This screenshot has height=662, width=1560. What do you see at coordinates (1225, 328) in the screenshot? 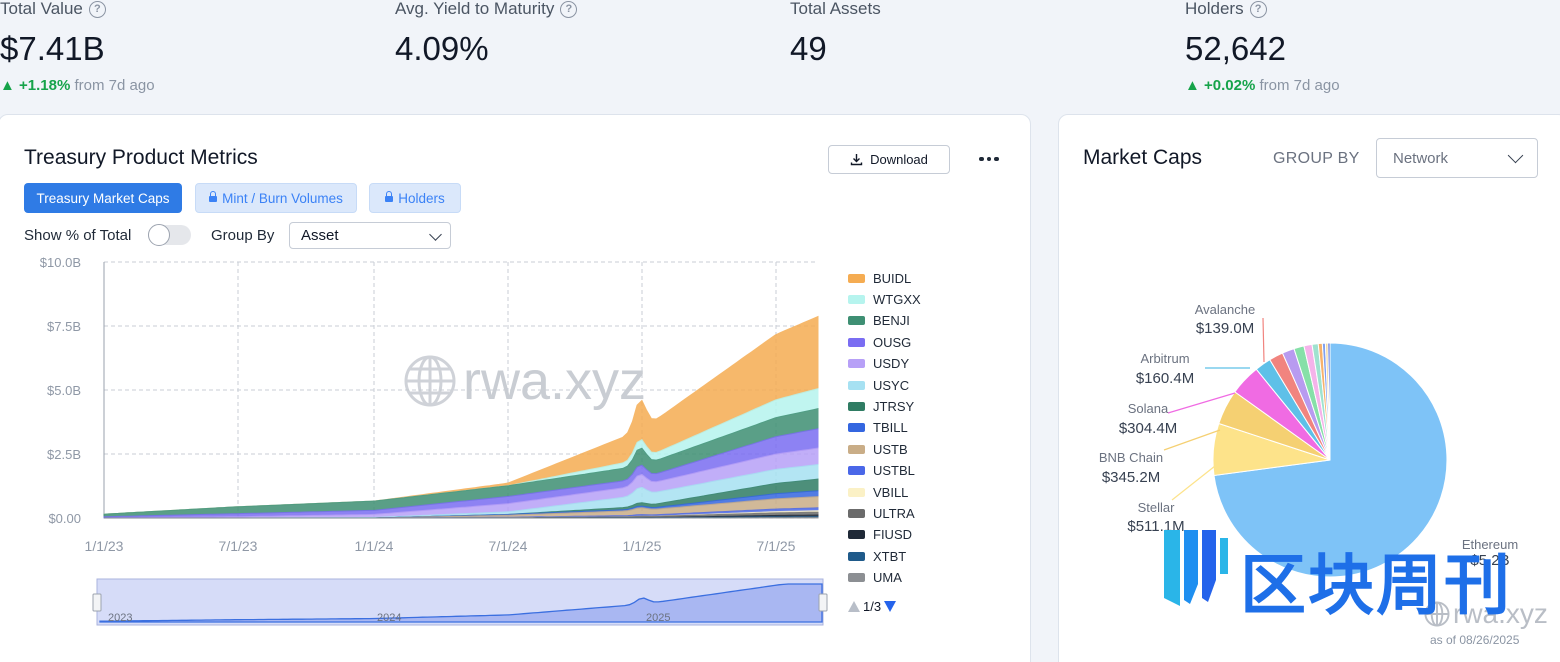
I see `pie-label-value: $139.0M` at bounding box center [1225, 328].